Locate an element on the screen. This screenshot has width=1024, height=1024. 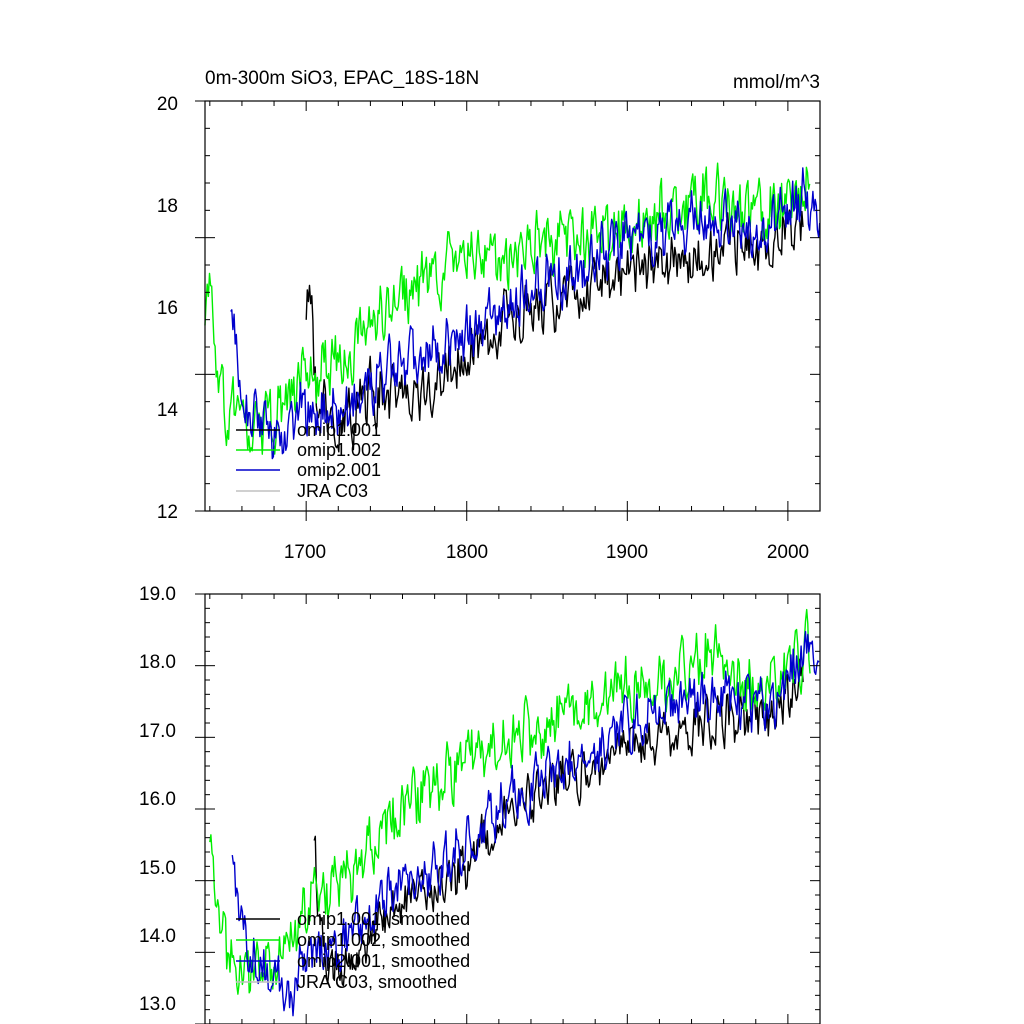
top-xtick-label: 1900 is located at coordinates (627, 552).